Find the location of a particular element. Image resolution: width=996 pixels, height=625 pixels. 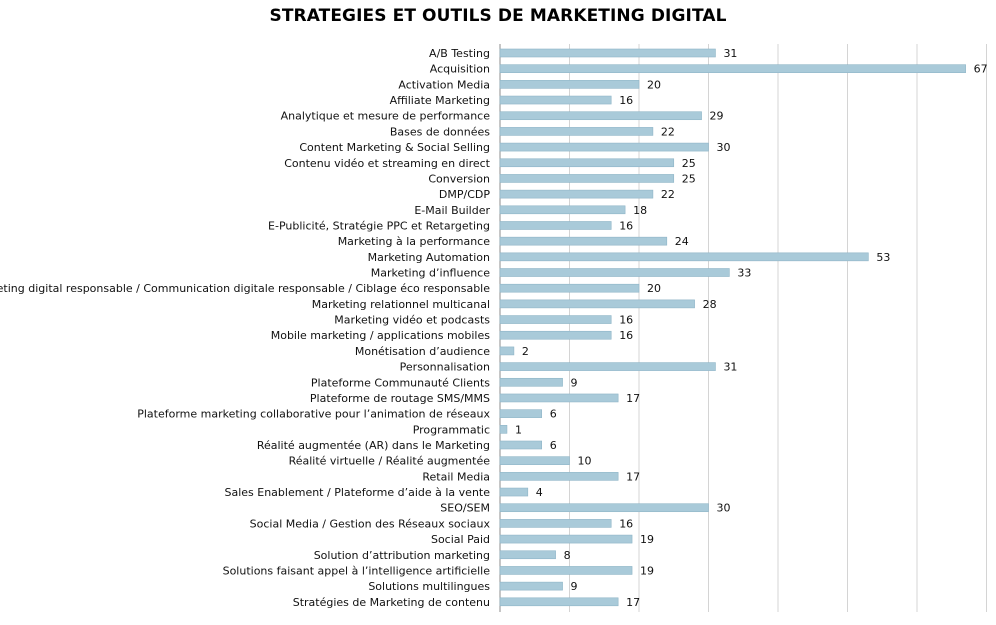

category-label: Bases de données is located at coordinates (440, 131).